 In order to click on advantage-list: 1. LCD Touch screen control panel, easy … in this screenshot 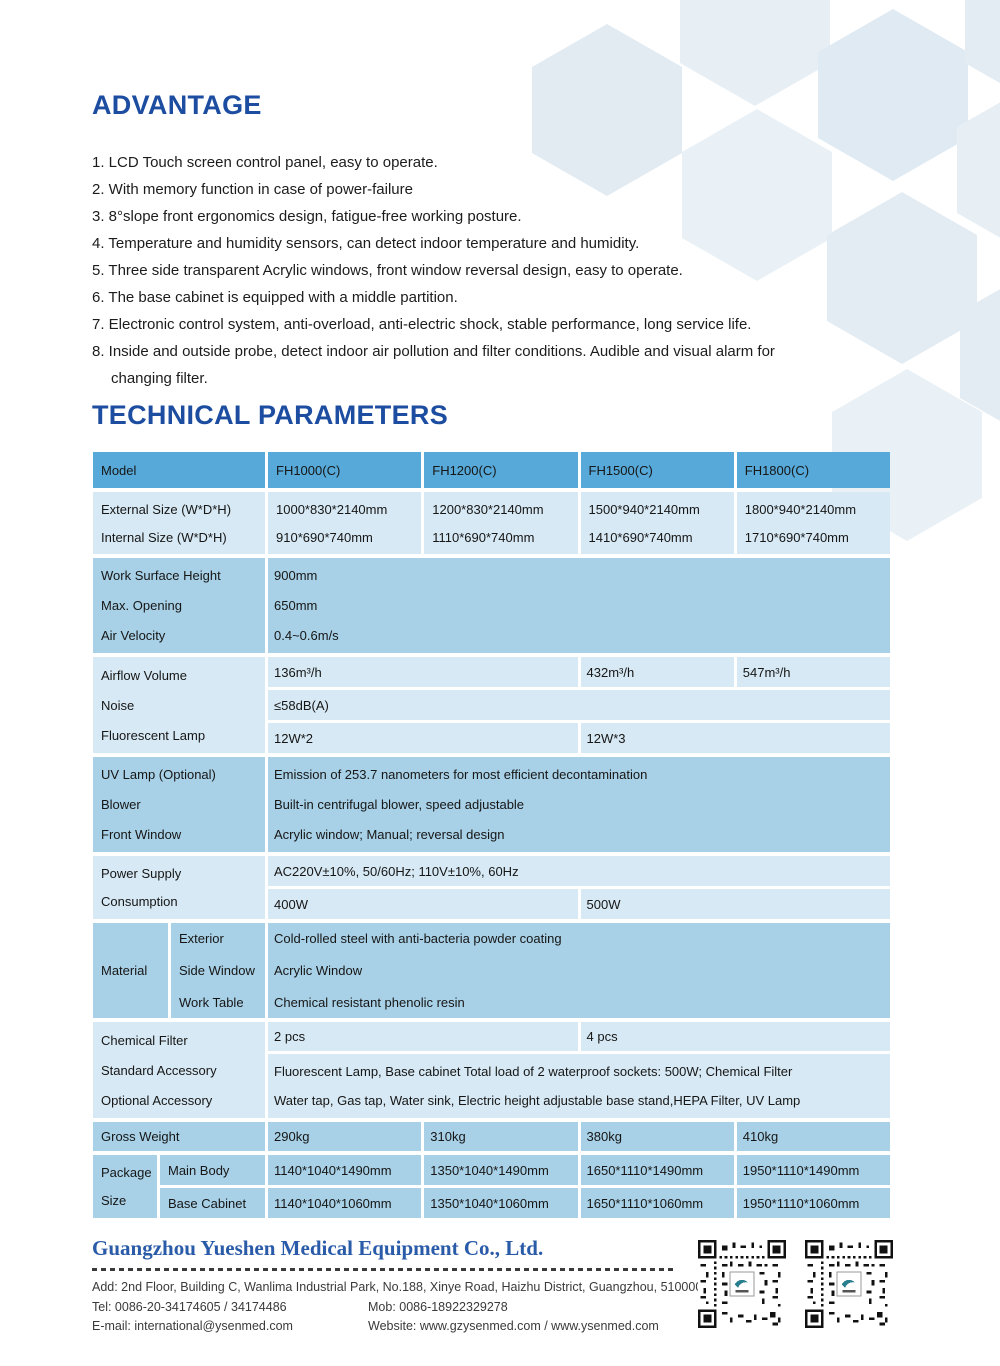, I will do `click(463, 270)`.